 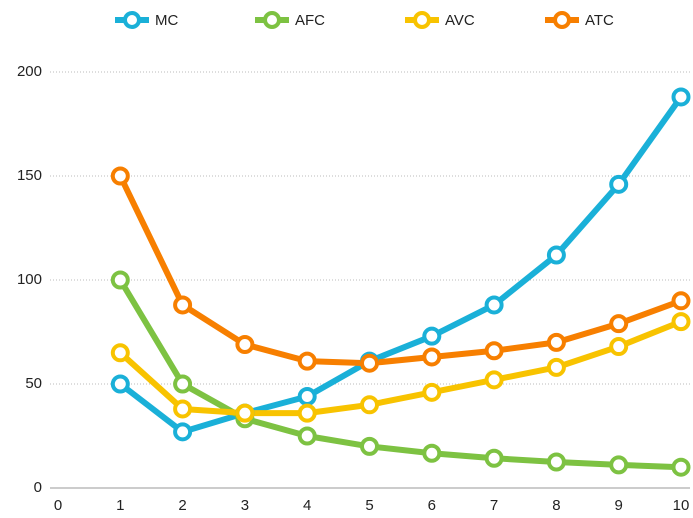 I want to click on x-tick-label: 10, so click(x=681, y=505).